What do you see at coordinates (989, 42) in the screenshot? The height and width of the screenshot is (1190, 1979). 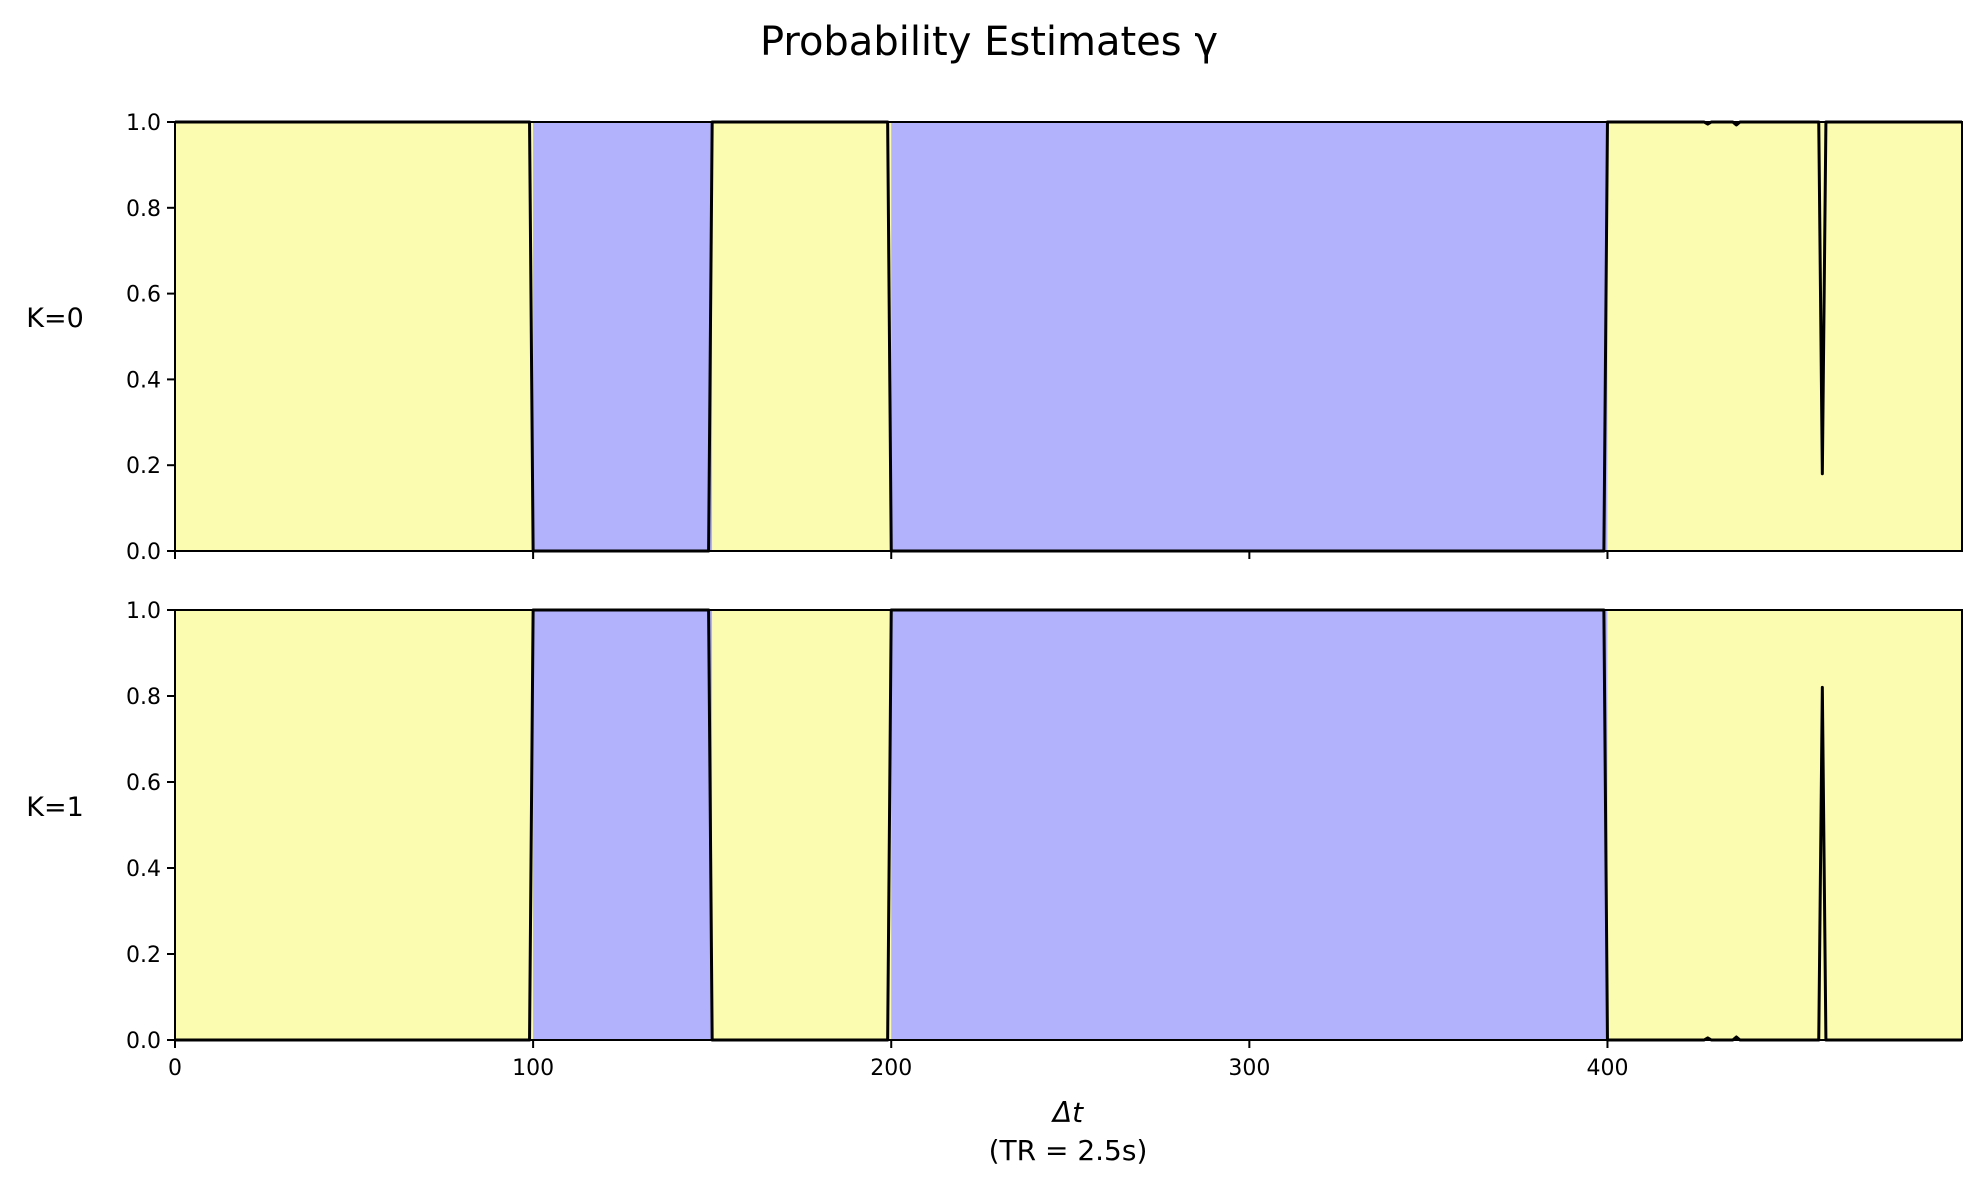 I see `chart-title: Probability Estimates γ` at bounding box center [989, 42].